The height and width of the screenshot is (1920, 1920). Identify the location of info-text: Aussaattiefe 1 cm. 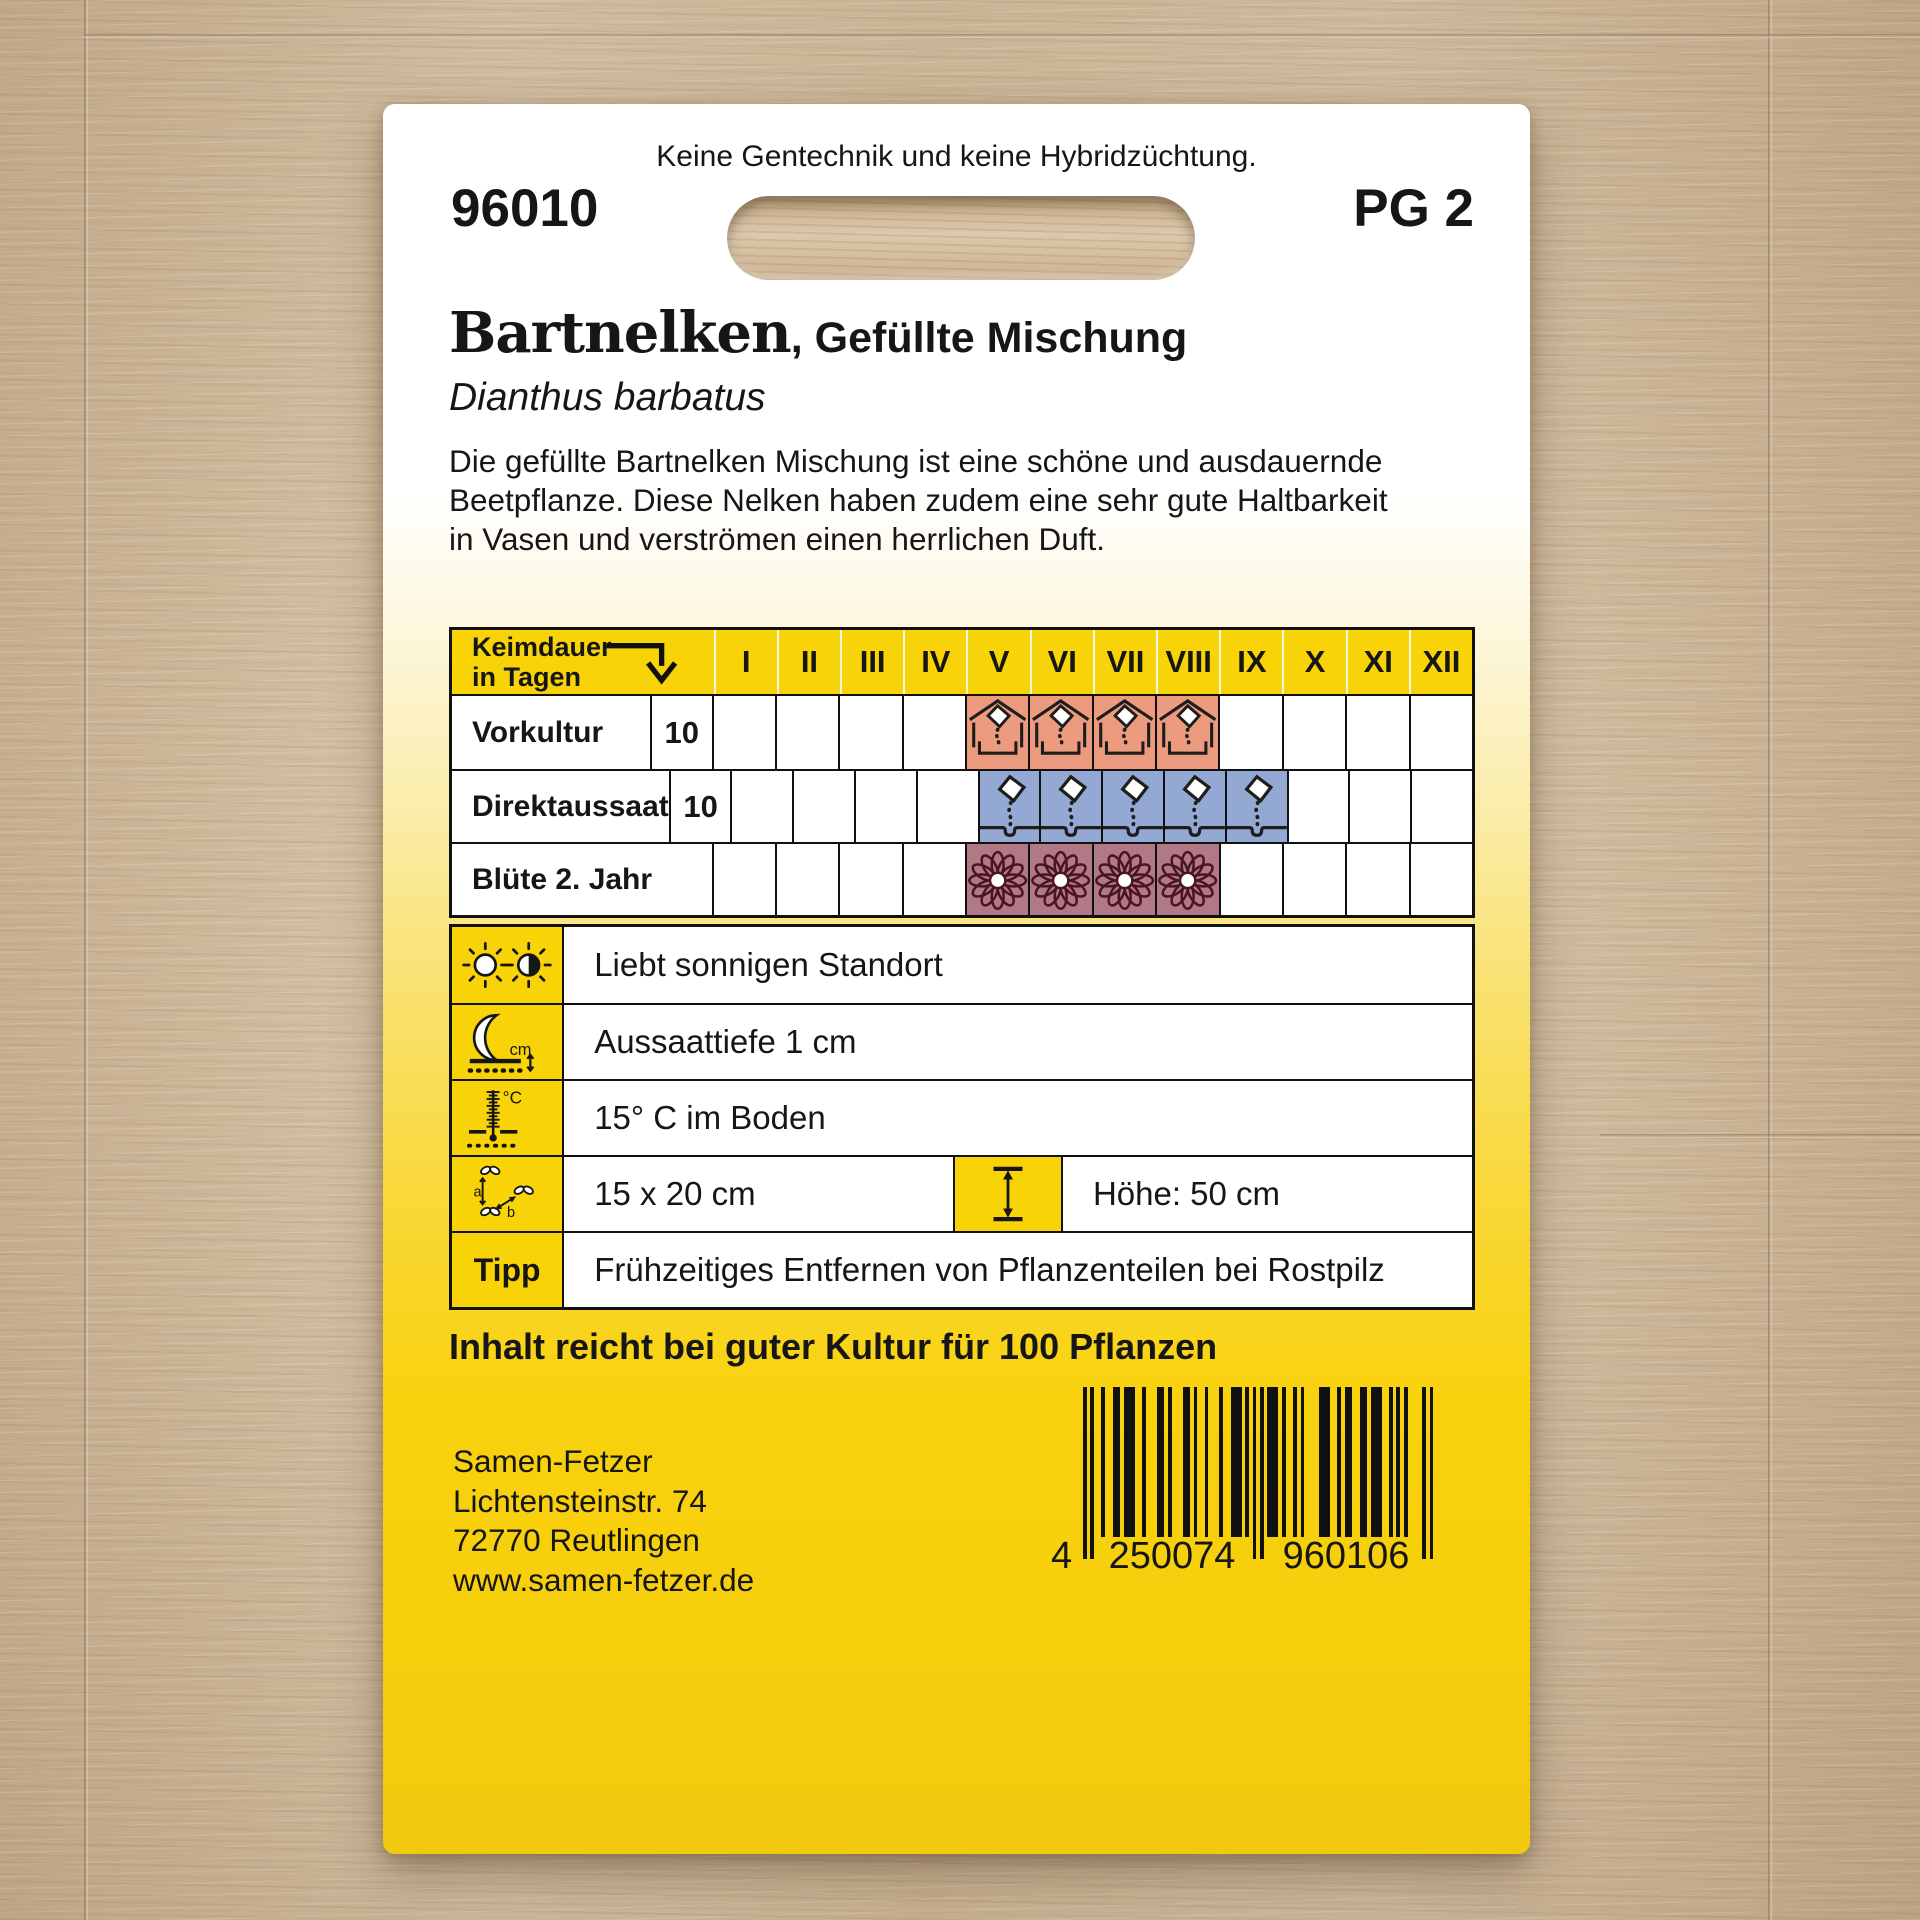
(1018, 1042).